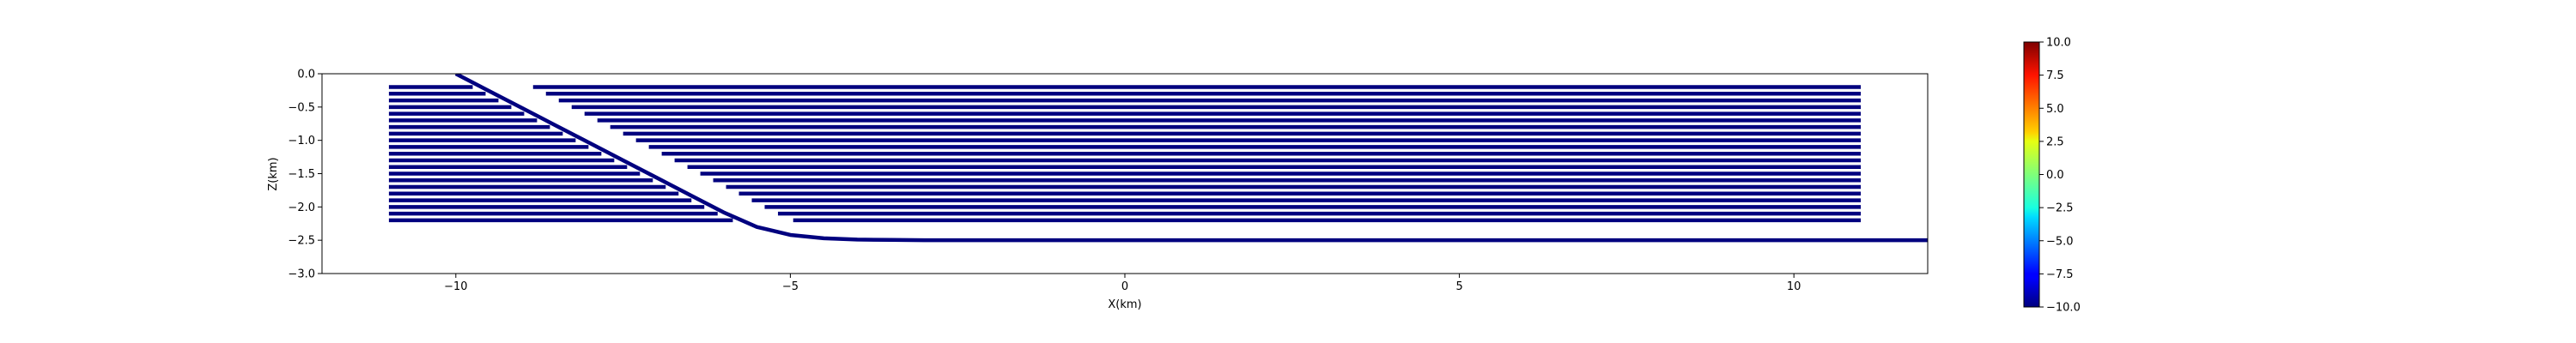  Describe the element at coordinates (2055, 110) in the screenshot. I see `colorbar-tick-label: 5.0` at that location.